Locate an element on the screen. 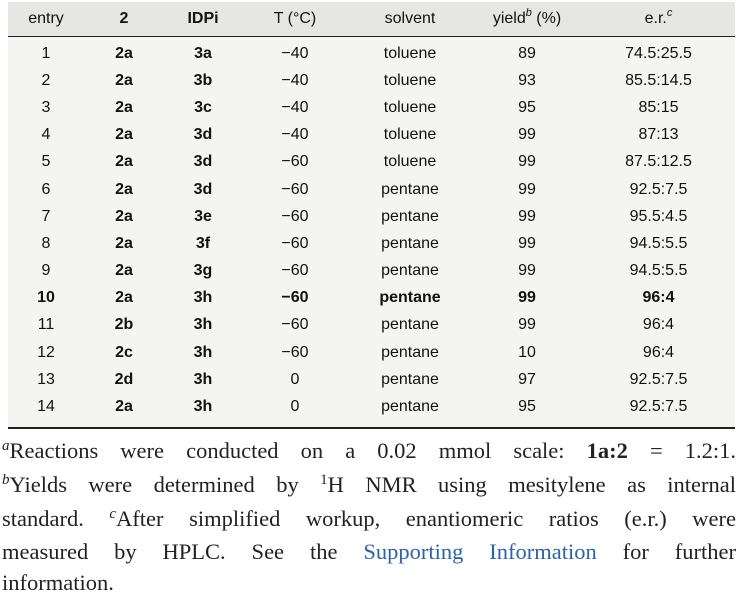 Image resolution: width=744 pixels, height=599 pixels. footnote-mark-a: a is located at coordinates (6, 446).